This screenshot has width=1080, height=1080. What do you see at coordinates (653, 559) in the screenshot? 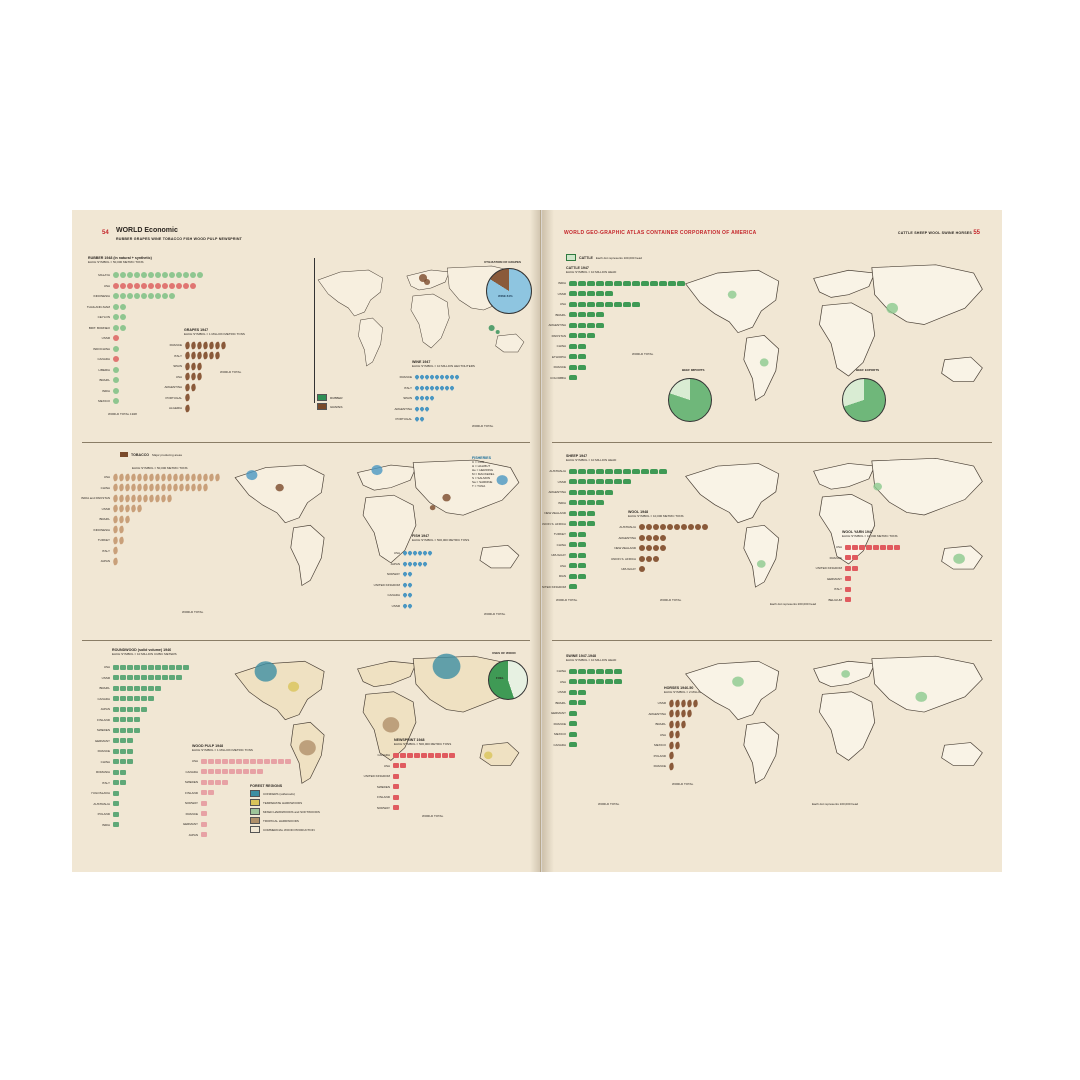
I see `pictogram-row: UNION S. AFRICA` at bounding box center [653, 559].